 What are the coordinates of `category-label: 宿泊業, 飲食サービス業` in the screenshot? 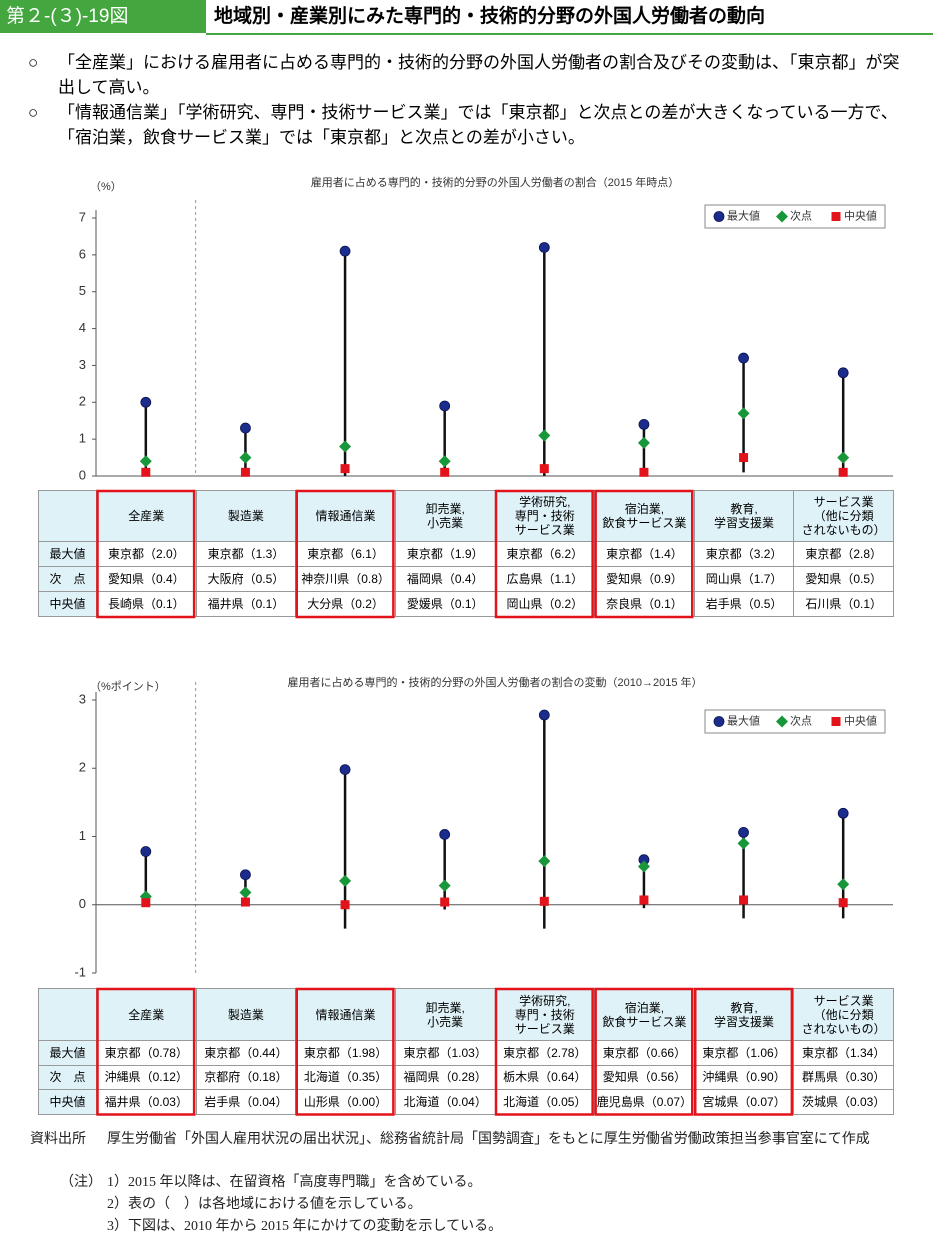 It's located at (644, 516).